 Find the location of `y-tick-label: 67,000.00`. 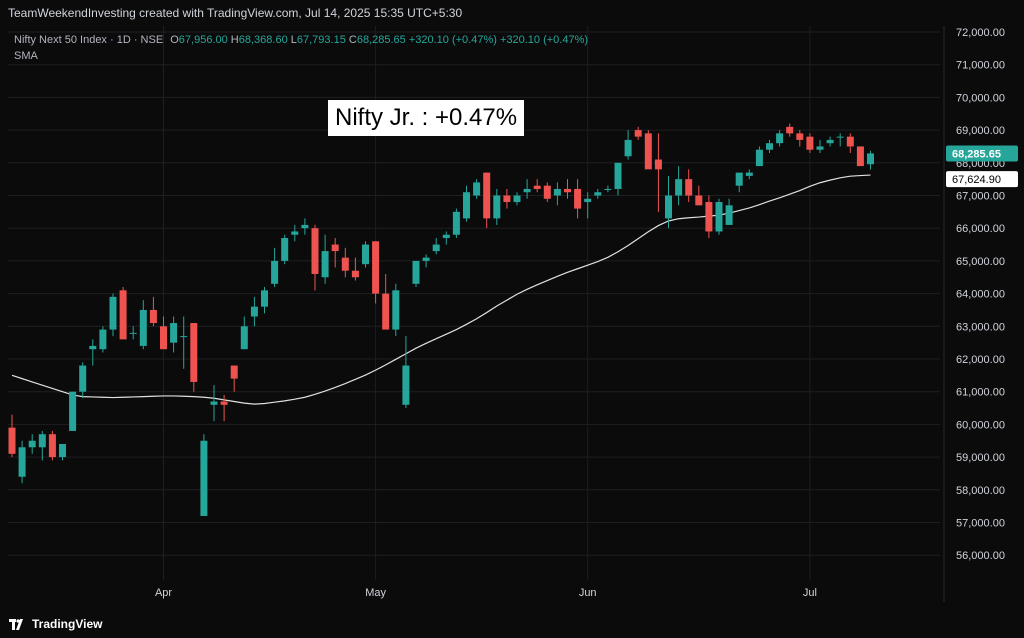

y-tick-label: 67,000.00 is located at coordinates (980, 197).